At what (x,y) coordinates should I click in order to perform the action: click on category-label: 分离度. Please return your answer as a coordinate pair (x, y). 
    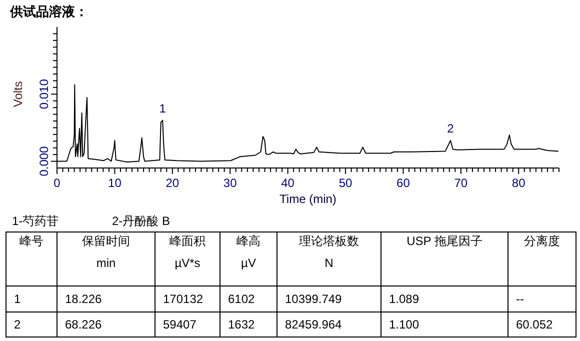
    Looking at the image, I should click on (542, 241).